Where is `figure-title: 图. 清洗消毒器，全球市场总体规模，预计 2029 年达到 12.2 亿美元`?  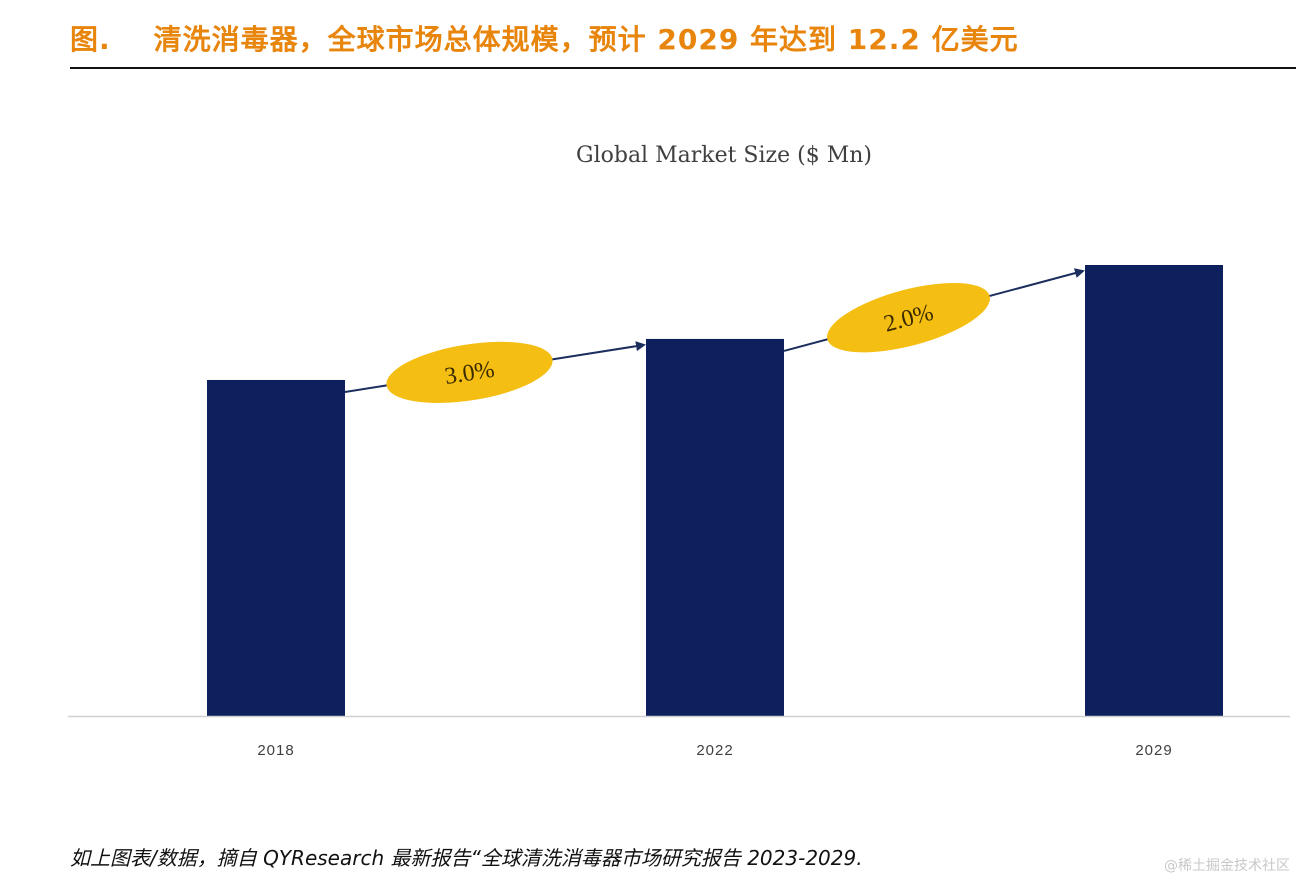
figure-title: 图. 清洗消毒器，全球市场总体规模，预计 2029 年达到 12.2 亿美元 is located at coordinates (544, 39).